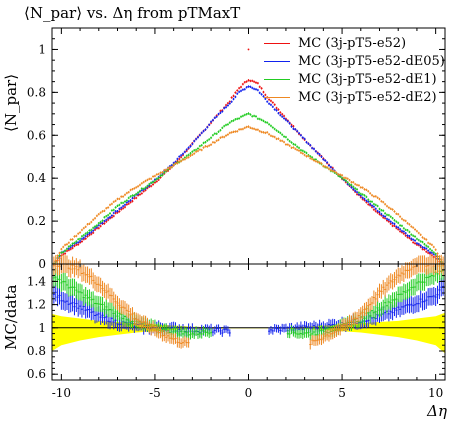 The width and height of the screenshot is (461, 422). Describe the element at coordinates (249, 393) in the screenshot. I see `x-tick-label: 0` at that location.